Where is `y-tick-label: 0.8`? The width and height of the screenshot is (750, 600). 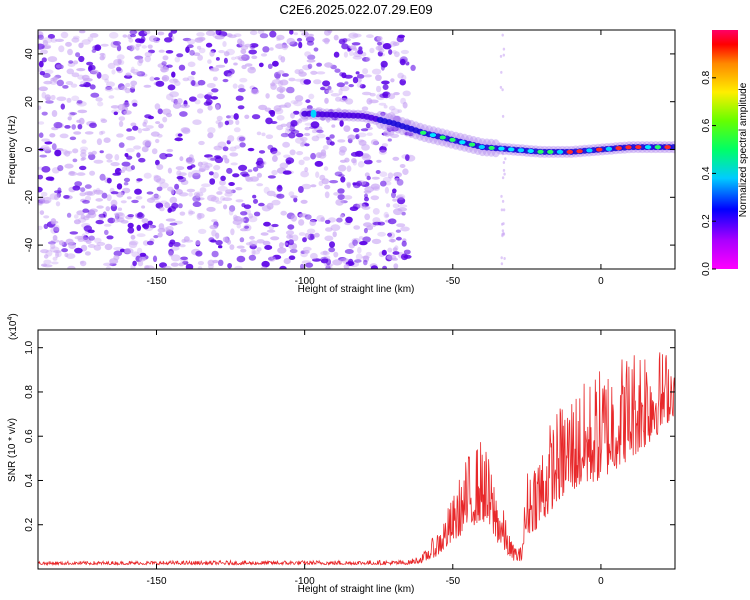 y-tick-label: 0.8 is located at coordinates (29, 392).